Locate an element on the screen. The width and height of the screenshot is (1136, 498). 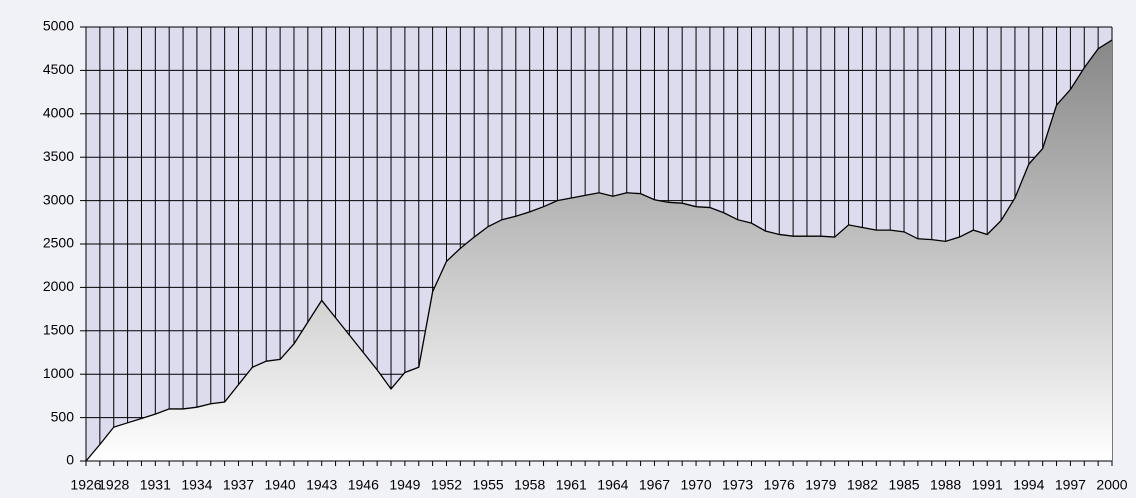
x-tick-label: 1955 is located at coordinates (488, 485).